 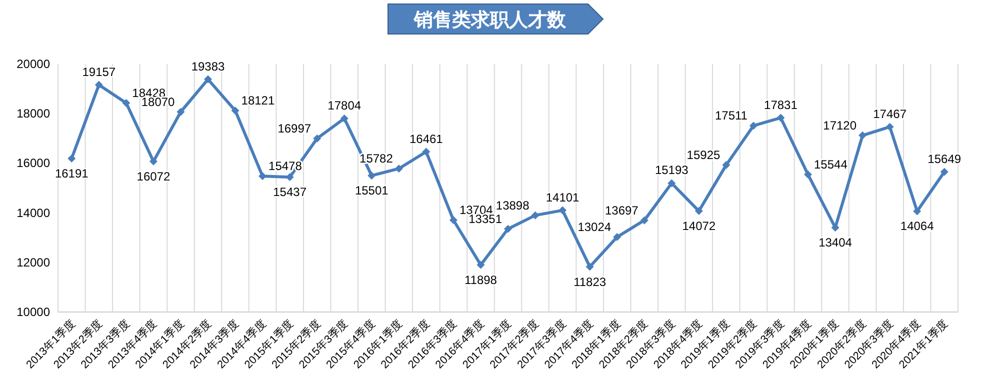 I want to click on data-label: 14101, so click(x=563, y=197).